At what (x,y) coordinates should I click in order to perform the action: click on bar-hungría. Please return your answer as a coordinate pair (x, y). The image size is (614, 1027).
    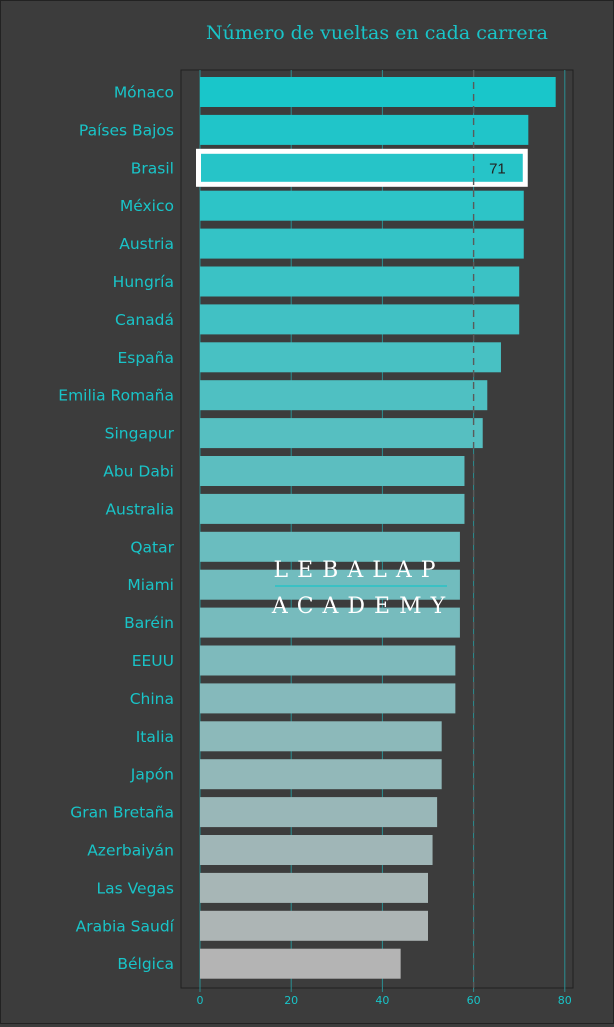
    Looking at the image, I should click on (360, 281).